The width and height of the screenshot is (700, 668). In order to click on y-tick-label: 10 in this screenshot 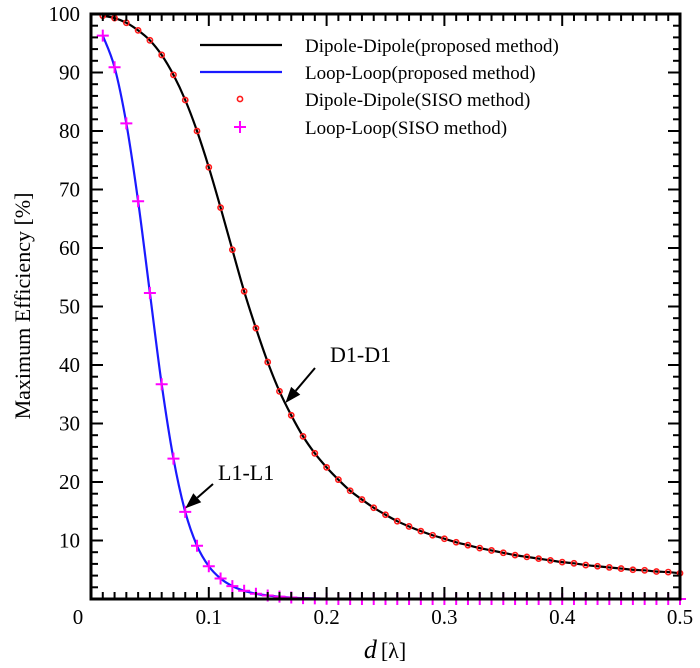, I will do `click(69, 541)`.